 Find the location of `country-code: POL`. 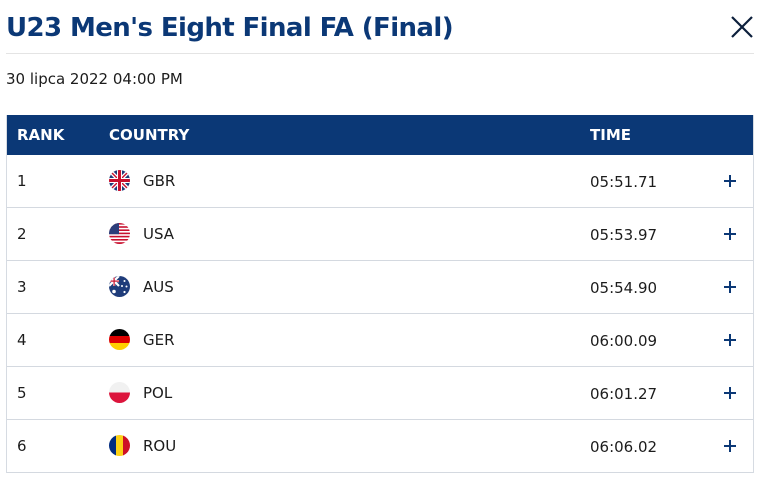

country-code: POL is located at coordinates (158, 393).